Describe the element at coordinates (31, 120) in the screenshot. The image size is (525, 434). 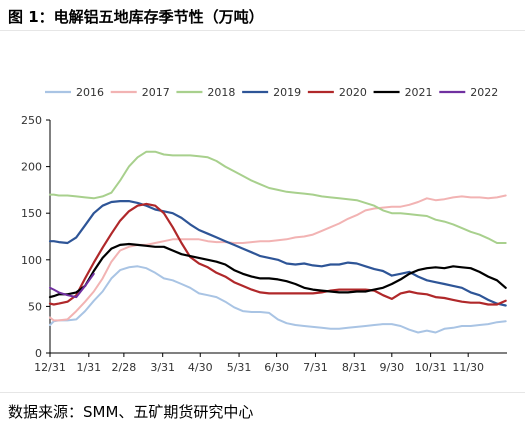
I see `y-tick-label: 250` at that location.